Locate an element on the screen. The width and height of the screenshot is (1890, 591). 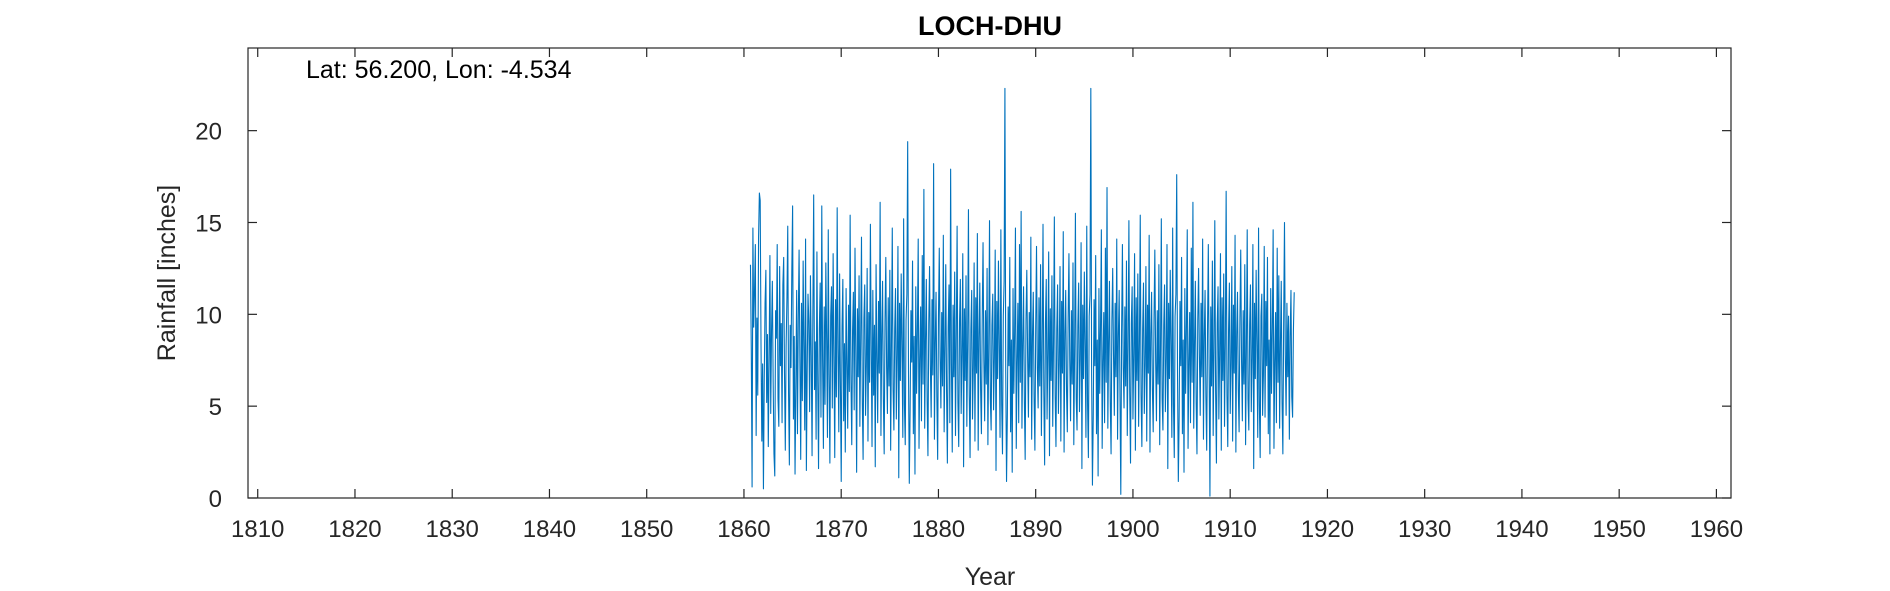
x-tick-label: 1880 is located at coordinates (938, 529).